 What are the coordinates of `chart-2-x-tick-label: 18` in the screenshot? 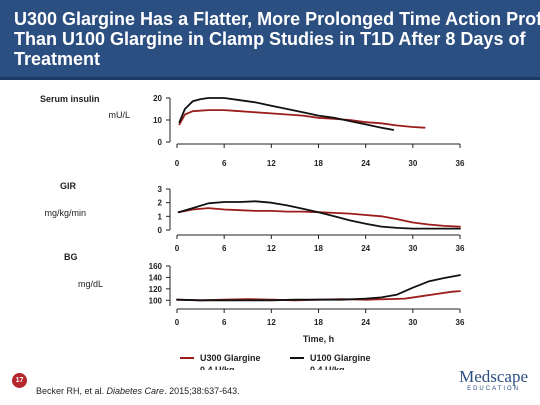 It's located at (318, 248).